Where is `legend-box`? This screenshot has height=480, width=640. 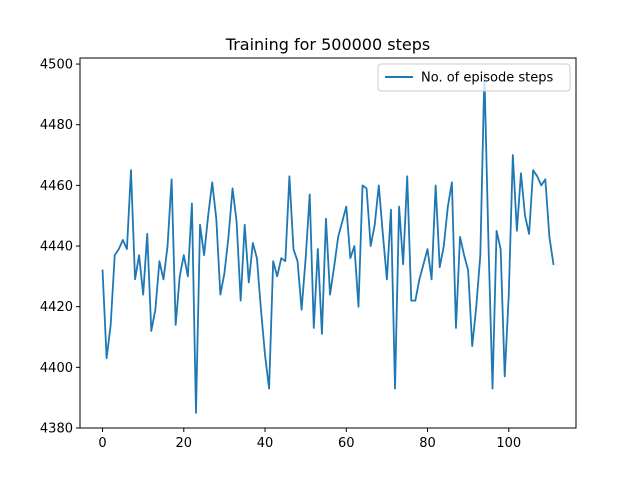 legend-box is located at coordinates (474, 77).